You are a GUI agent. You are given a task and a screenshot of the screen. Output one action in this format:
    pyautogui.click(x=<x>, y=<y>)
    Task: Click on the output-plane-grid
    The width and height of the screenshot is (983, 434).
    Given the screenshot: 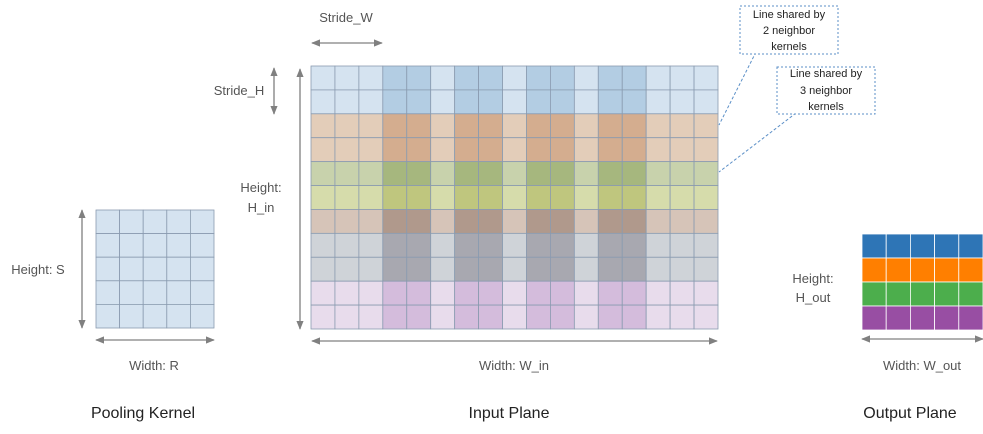 What is the action you would take?
    pyautogui.click(x=922, y=282)
    